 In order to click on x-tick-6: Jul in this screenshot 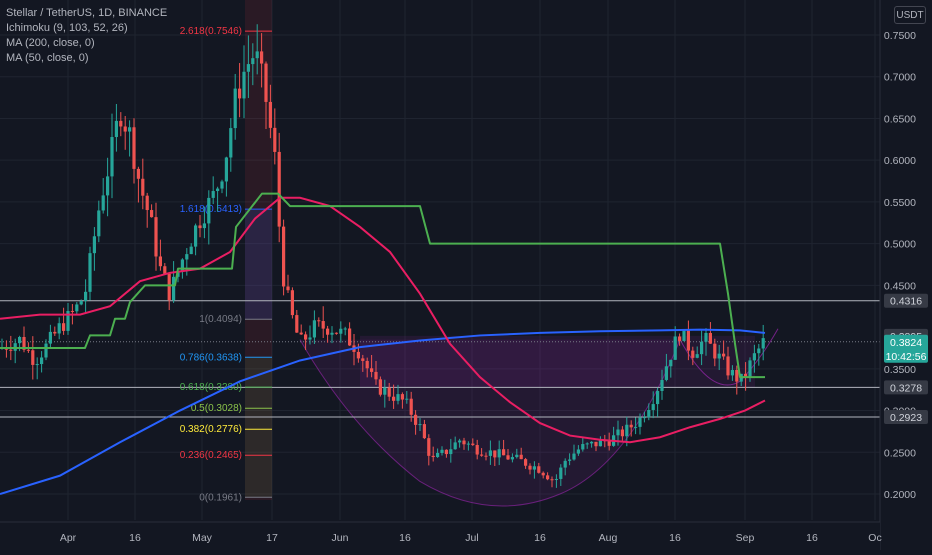, I will do `click(471, 538)`.